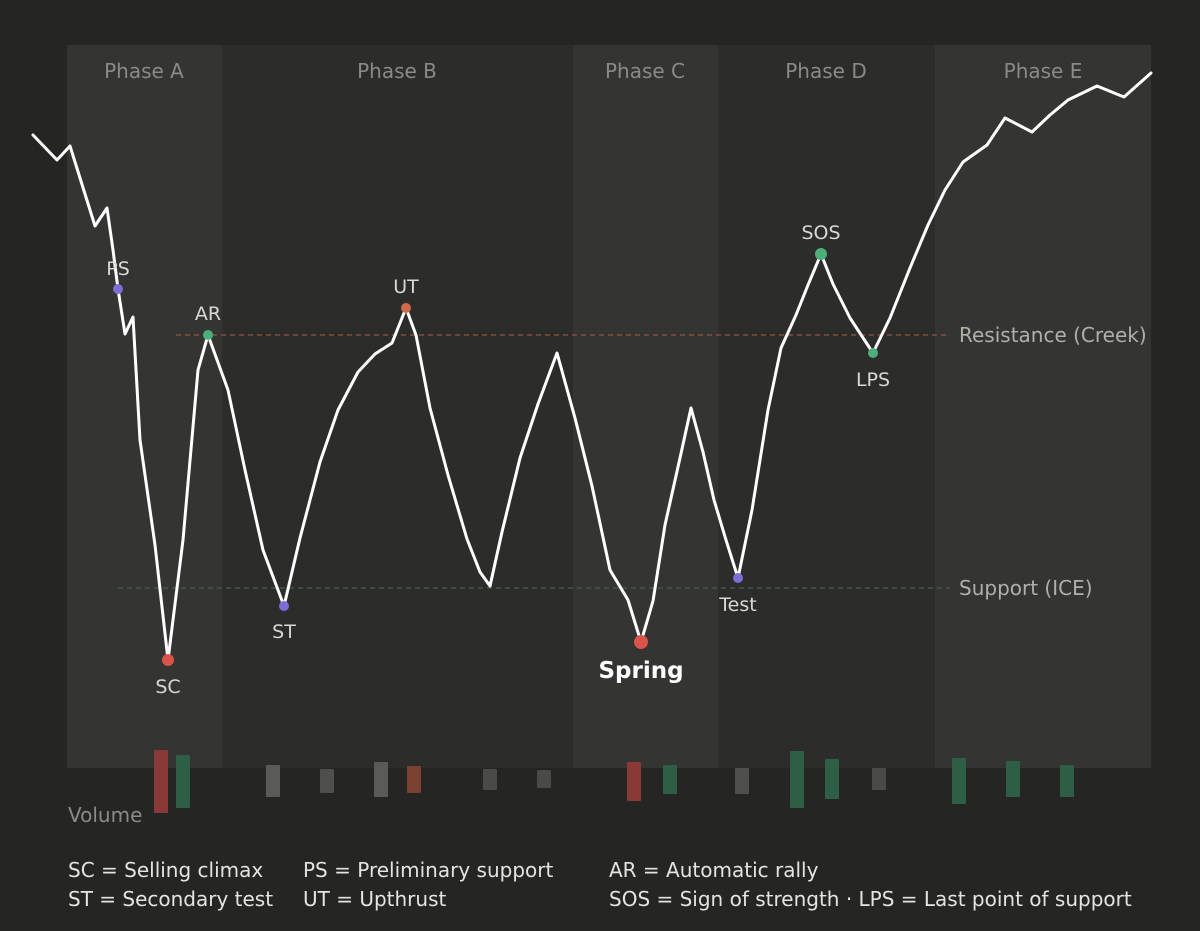 Image resolution: width=1200 pixels, height=931 pixels. What do you see at coordinates (738, 578) in the screenshot?
I see `test-marker` at bounding box center [738, 578].